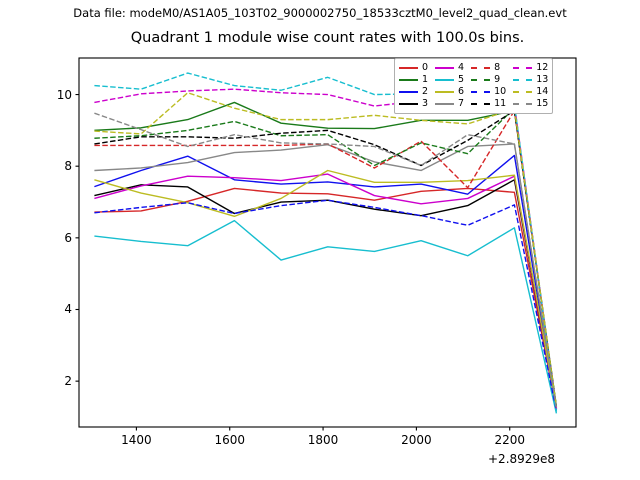 Image resolution: width=640 pixels, height=480 pixels. What do you see at coordinates (522, 459) in the screenshot?
I see `x-axis-offset-label: +2.8929e8` at bounding box center [522, 459].